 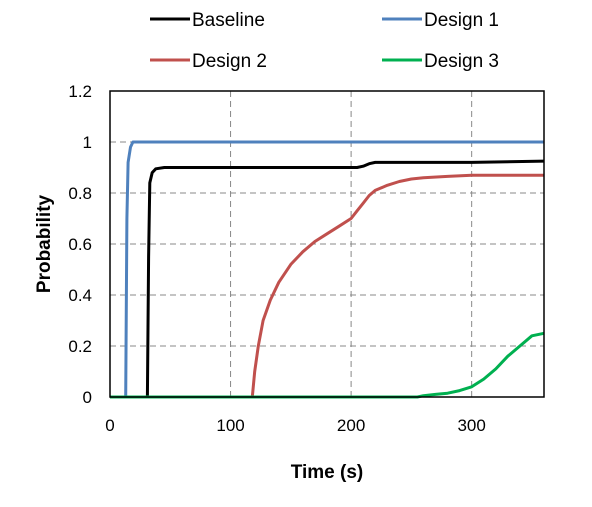 I want to click on y-tick-label: 0.2, so click(x=80, y=346).